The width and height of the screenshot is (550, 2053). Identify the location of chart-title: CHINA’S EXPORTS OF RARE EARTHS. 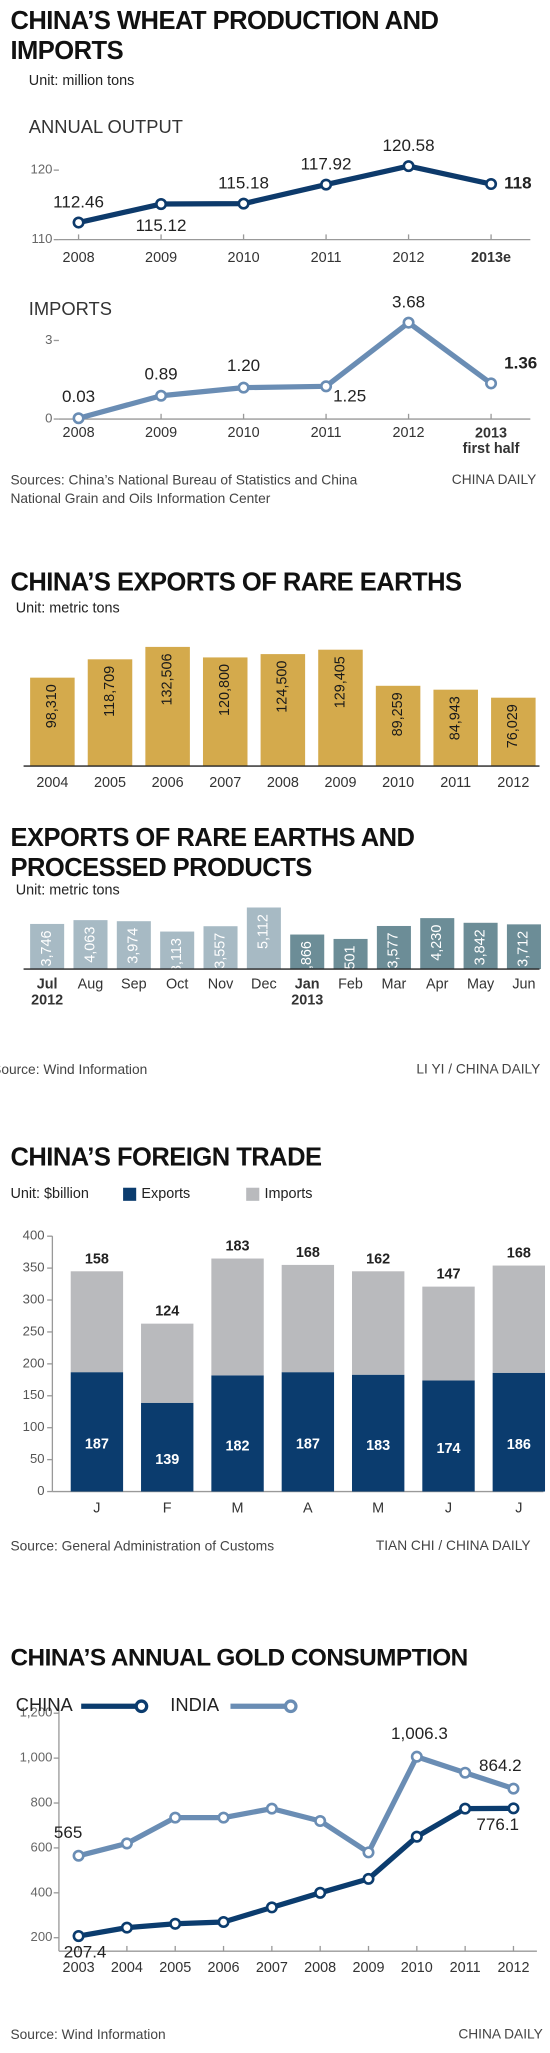
(236, 583).